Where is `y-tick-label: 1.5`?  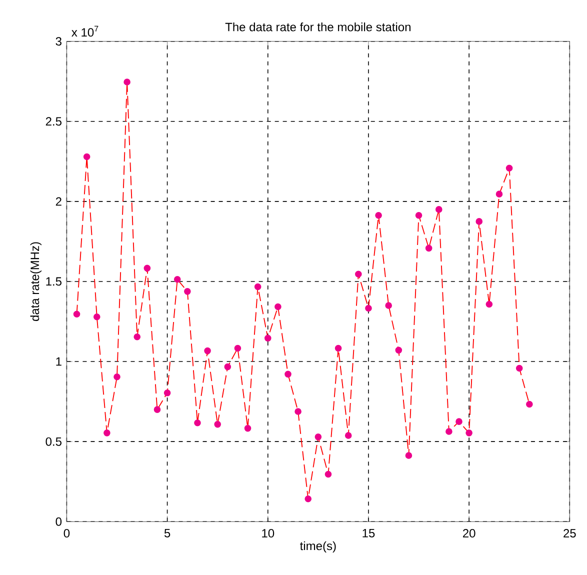
y-tick-label: 1.5 is located at coordinates (54, 281).